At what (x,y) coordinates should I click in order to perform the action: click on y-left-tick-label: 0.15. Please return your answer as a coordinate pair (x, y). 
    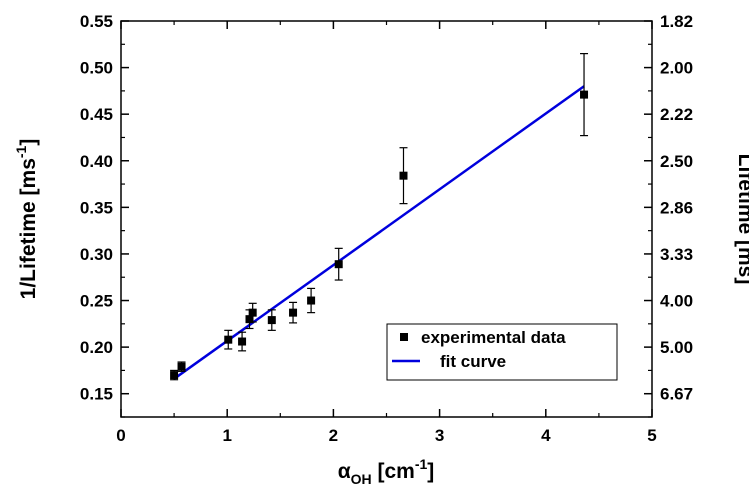
    Looking at the image, I should click on (96, 394).